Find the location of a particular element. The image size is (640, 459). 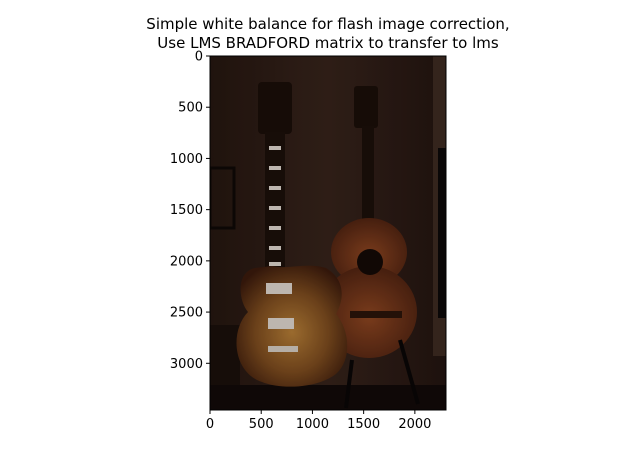

y-tick-label: 2000 is located at coordinates (186, 261).